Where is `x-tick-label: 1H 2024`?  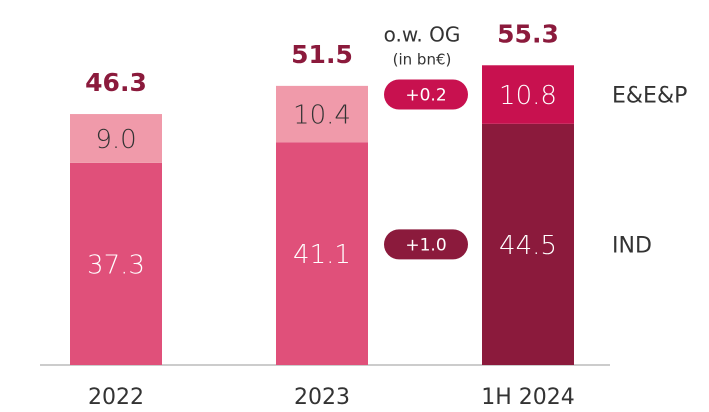
x-tick-label: 1H 2024 is located at coordinates (528, 397).